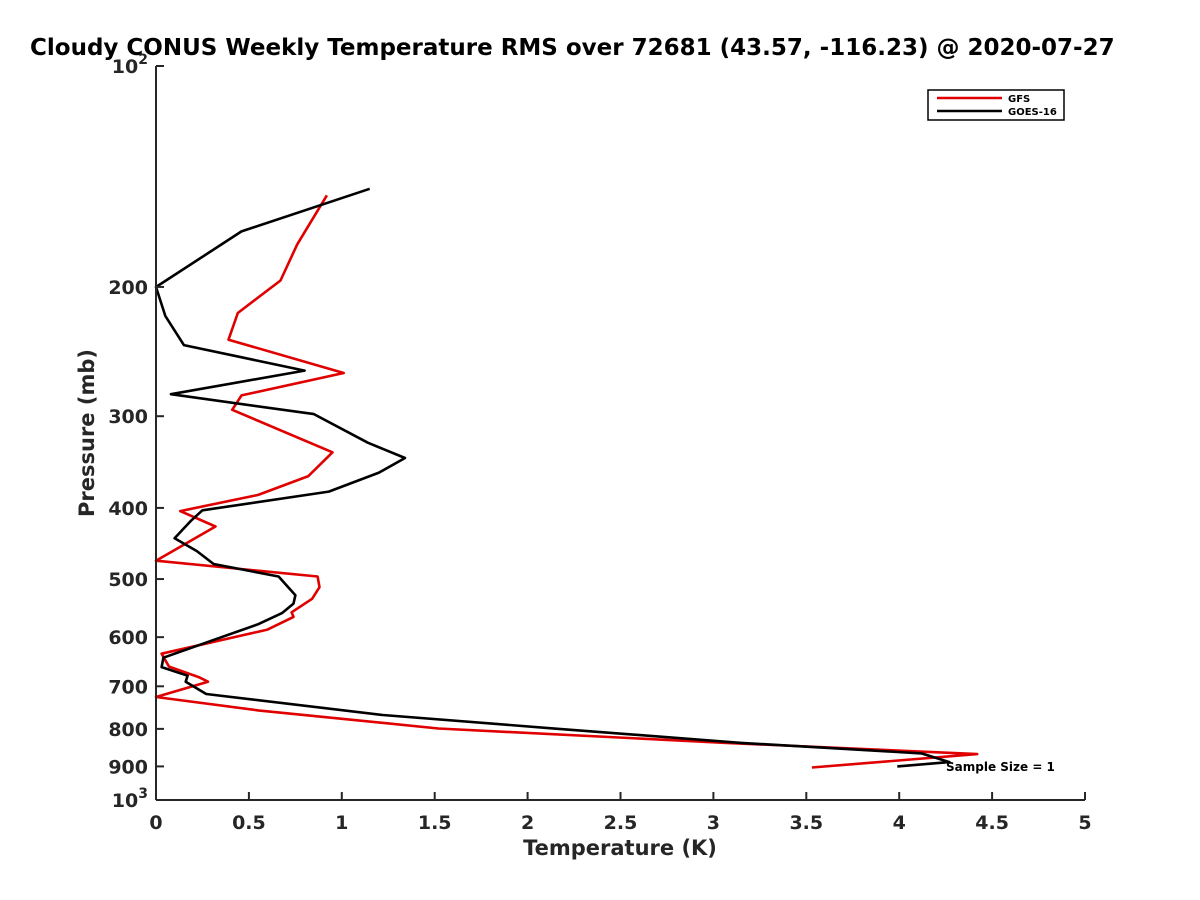  I want to click on legend: GFS GOES-16, so click(996, 105).